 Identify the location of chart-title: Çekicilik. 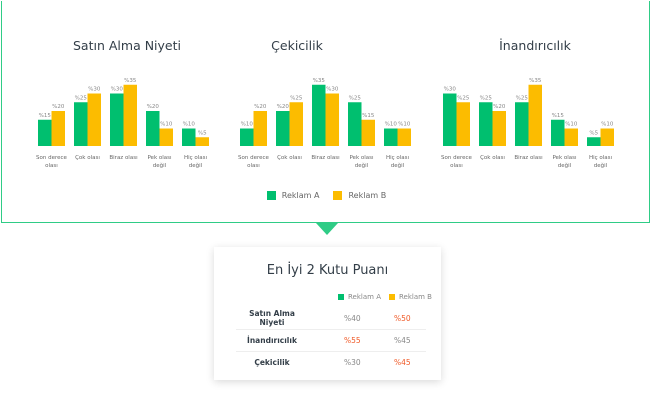
(297, 45).